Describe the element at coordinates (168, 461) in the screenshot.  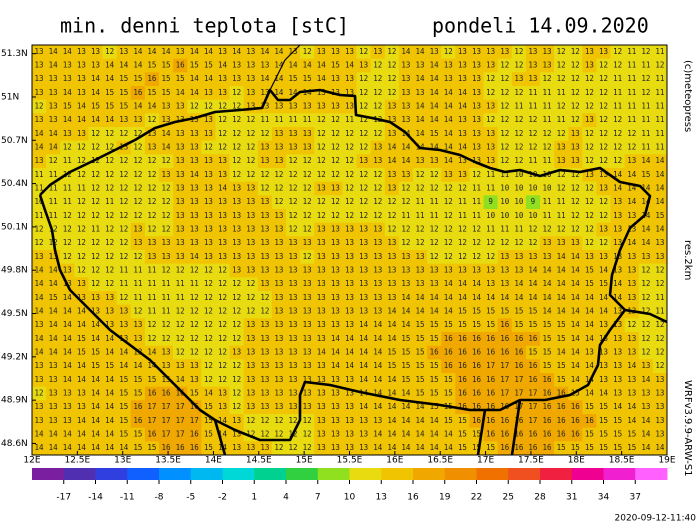
I see `x-tick-label: 13.5E` at that location.